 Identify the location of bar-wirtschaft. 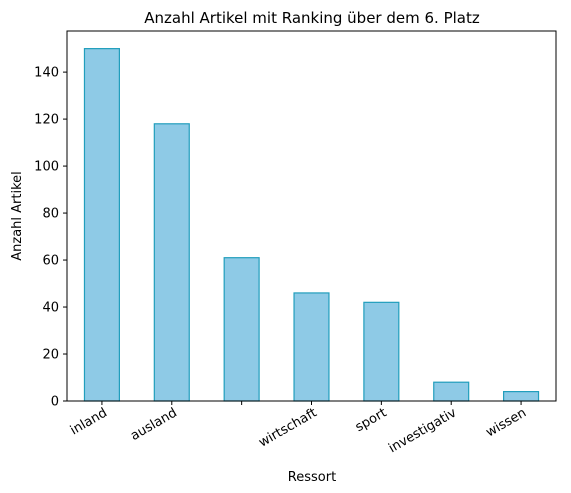
(311, 347).